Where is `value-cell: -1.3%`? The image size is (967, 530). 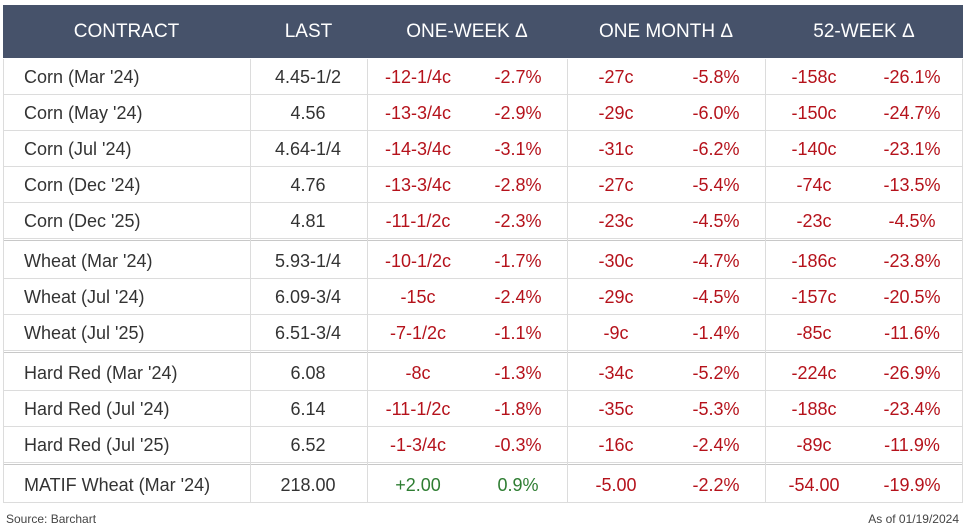 value-cell: -1.3% is located at coordinates (518, 373).